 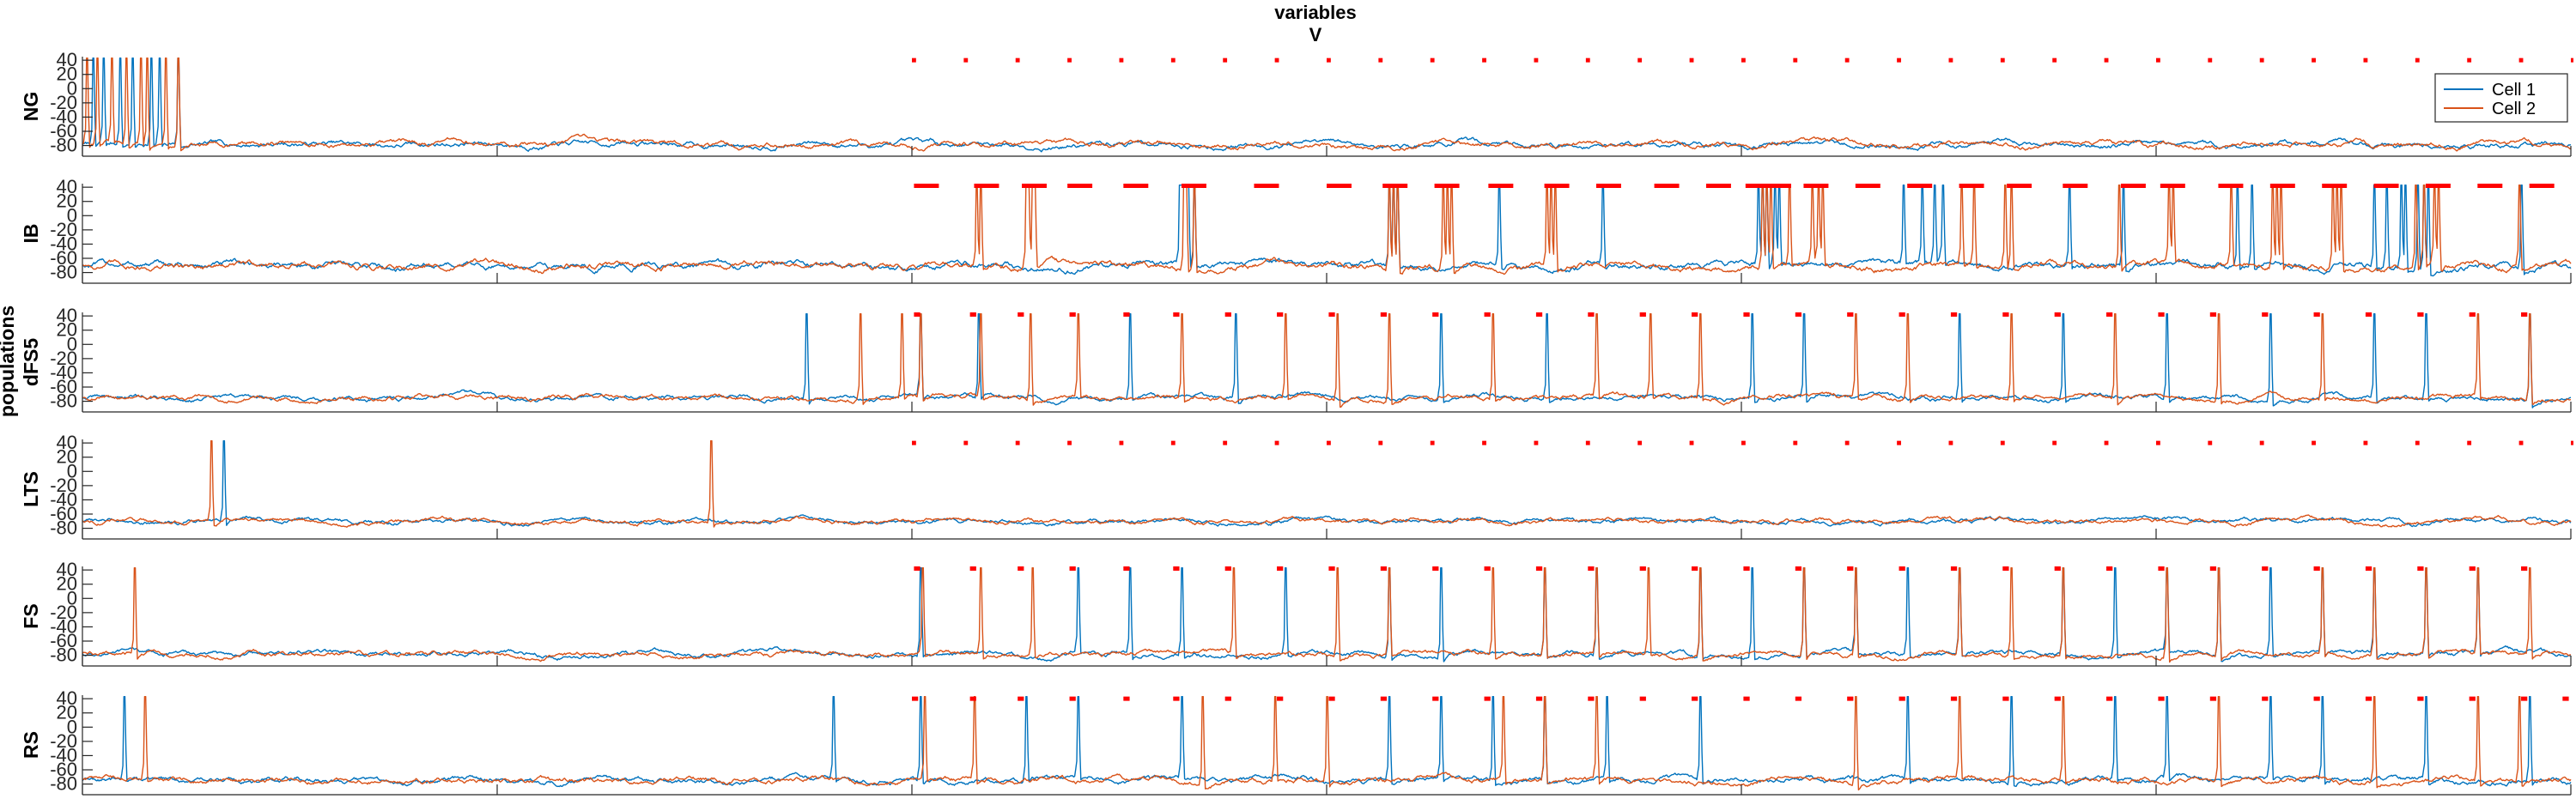 I want to click on x-tick-label: 600, so click(x=1327, y=803).